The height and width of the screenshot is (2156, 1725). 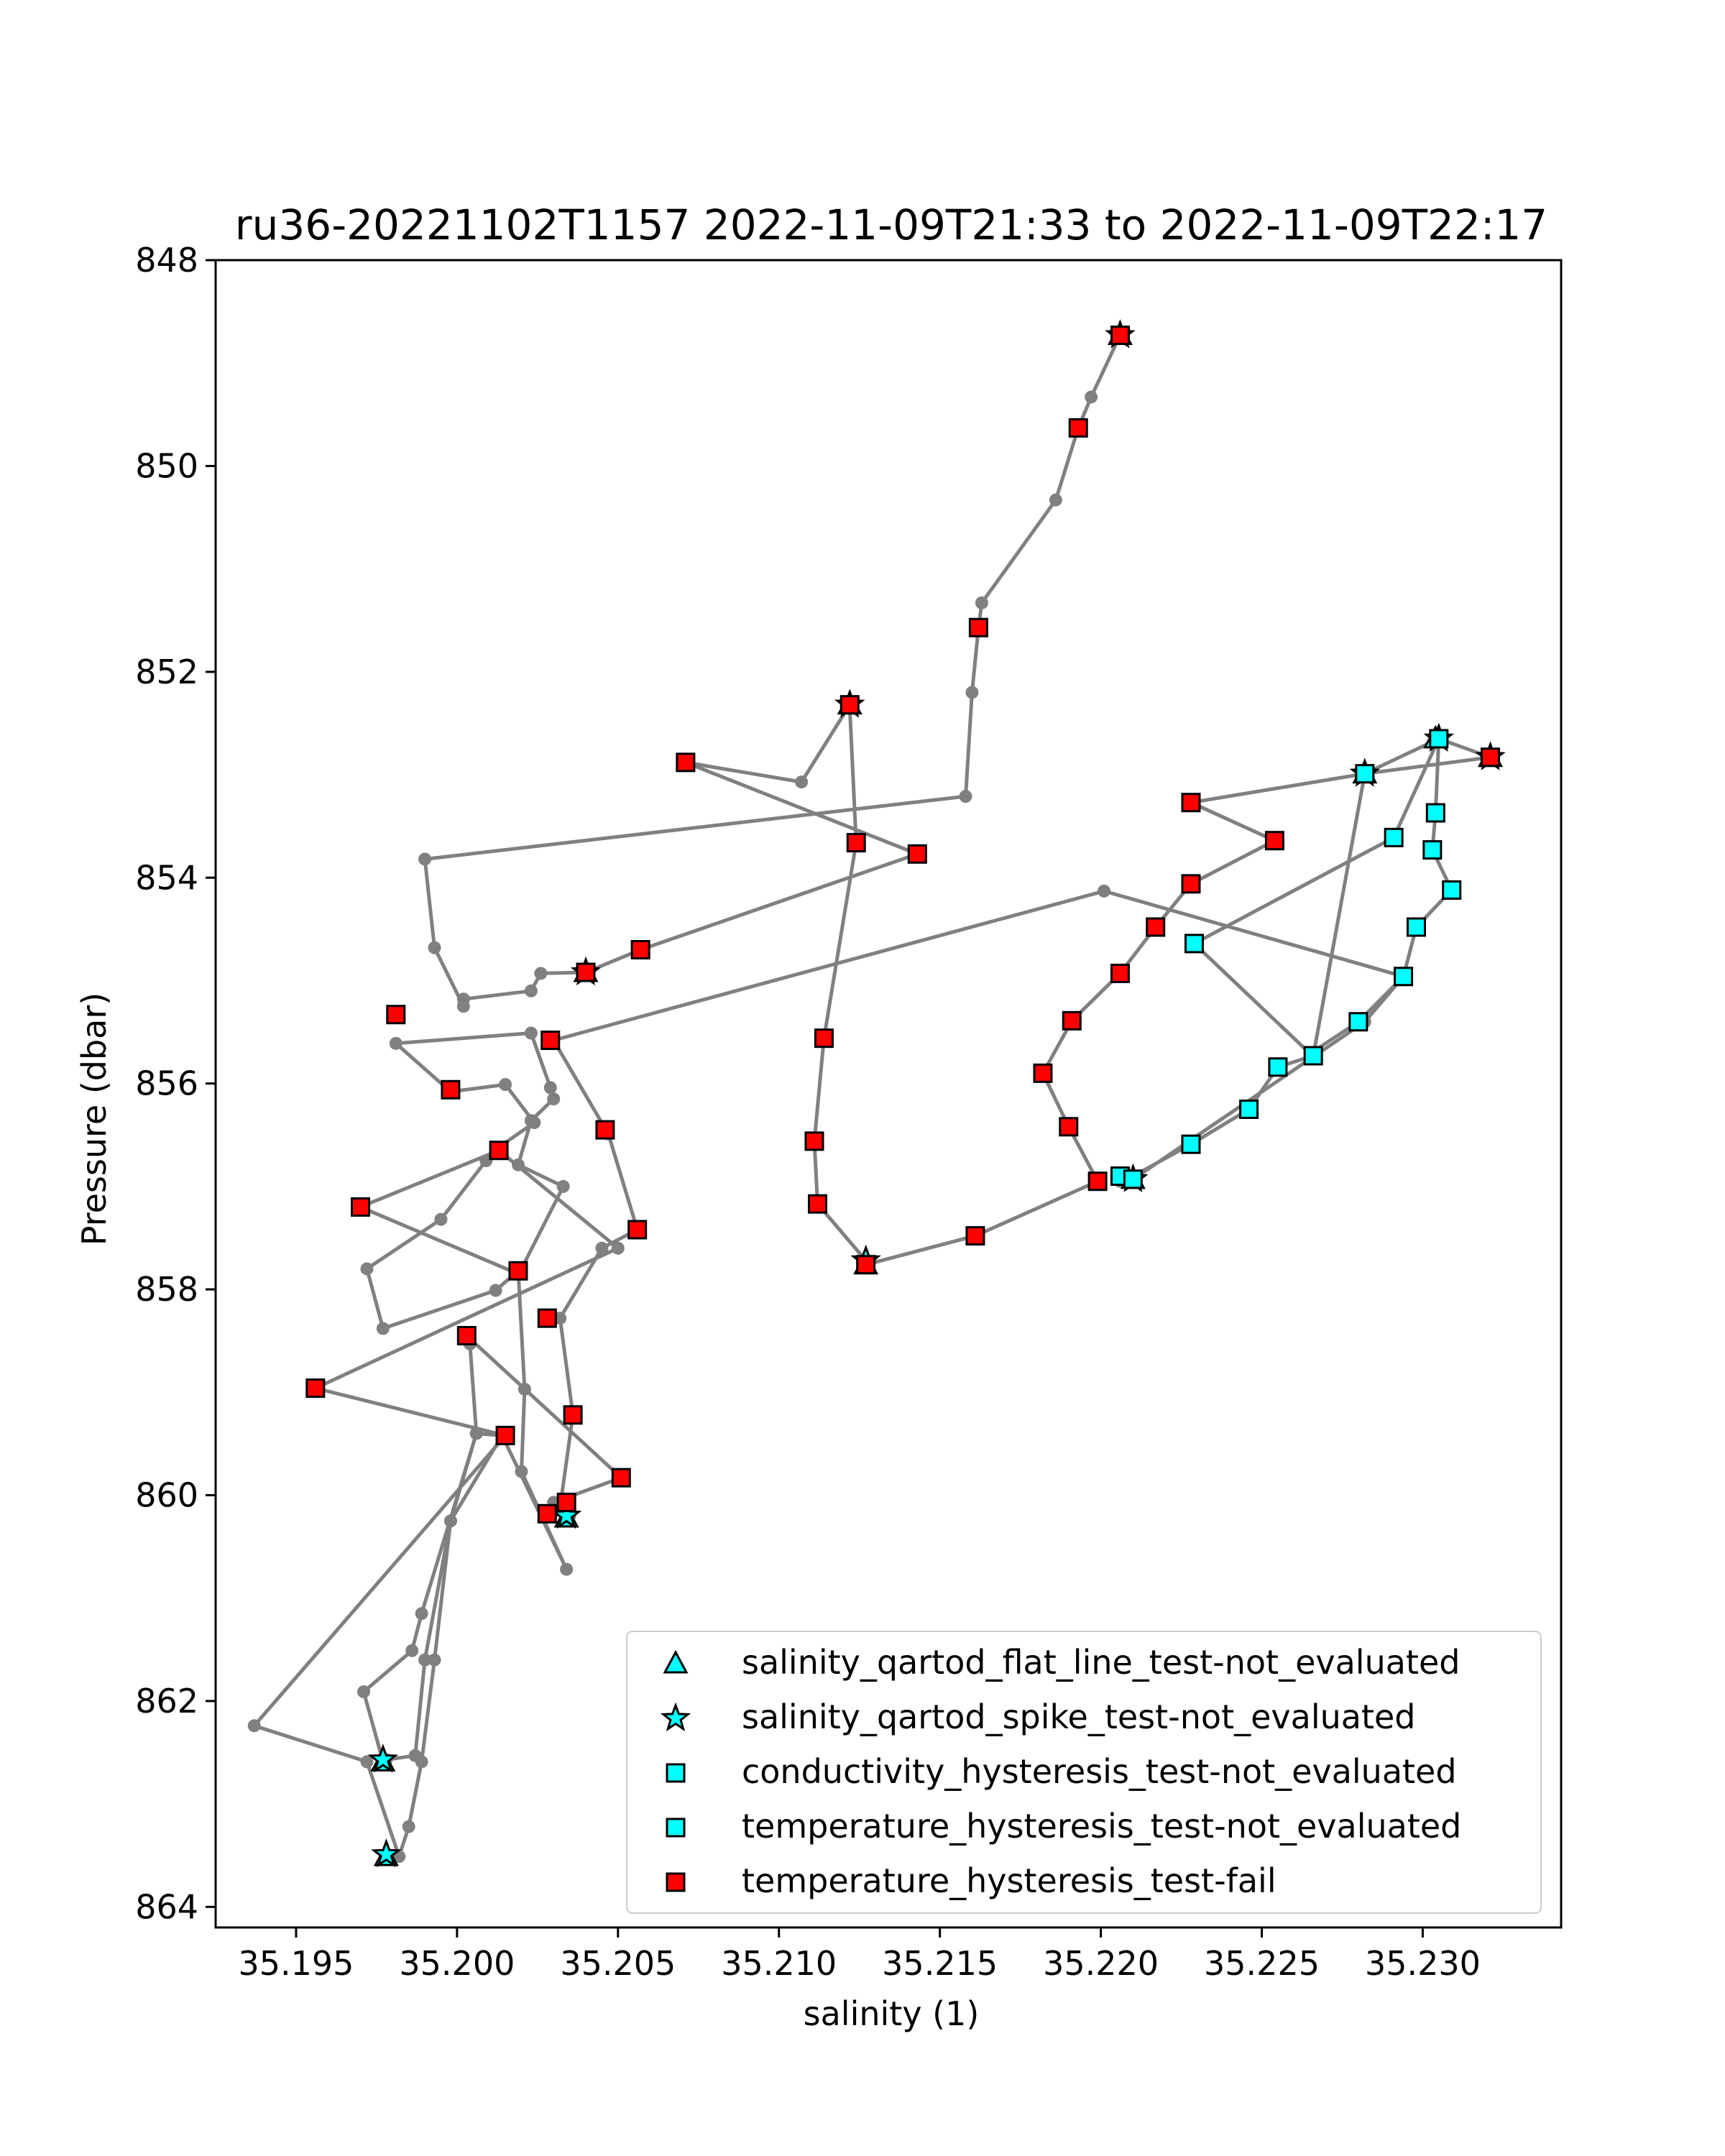 I want to click on legend-box, so click(x=1084, y=1772).